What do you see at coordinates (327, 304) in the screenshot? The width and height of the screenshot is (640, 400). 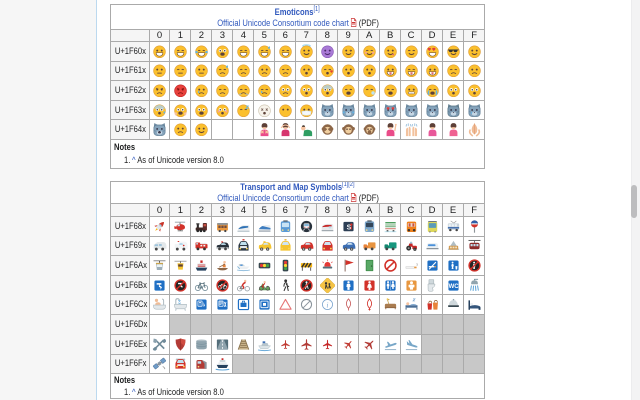 I see `svg-text: i` at bounding box center [327, 304].